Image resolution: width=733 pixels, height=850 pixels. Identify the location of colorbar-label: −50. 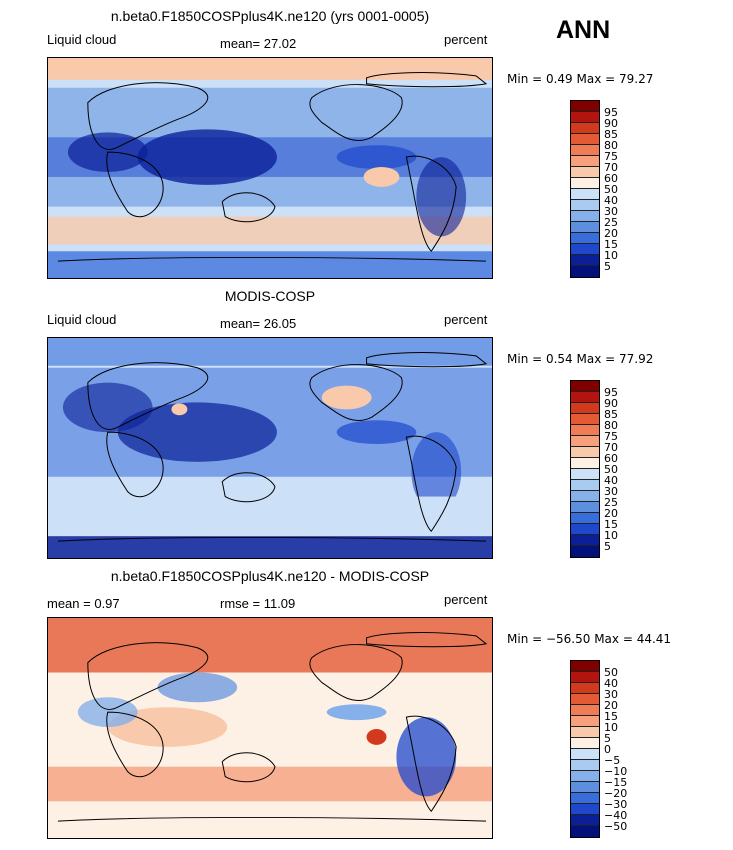
(616, 826).